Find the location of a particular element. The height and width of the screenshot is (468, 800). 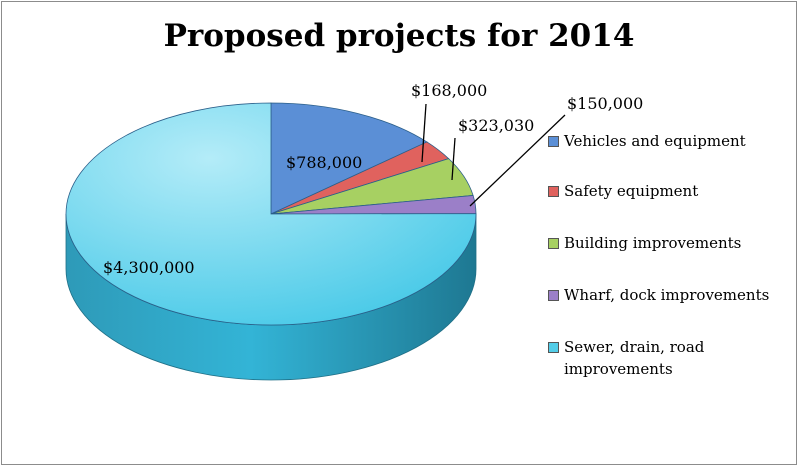

data-label: $168,000 is located at coordinates (449, 90).